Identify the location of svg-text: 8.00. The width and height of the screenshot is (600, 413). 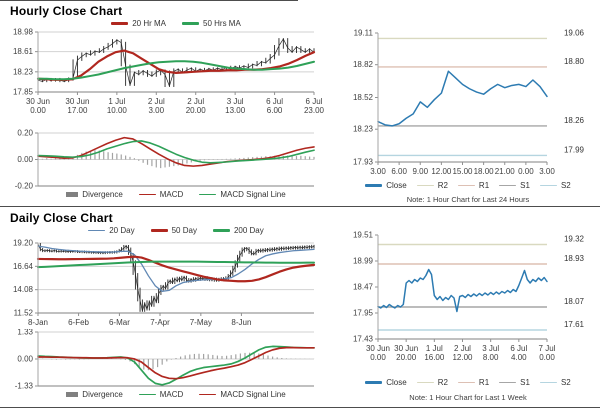
(491, 357).